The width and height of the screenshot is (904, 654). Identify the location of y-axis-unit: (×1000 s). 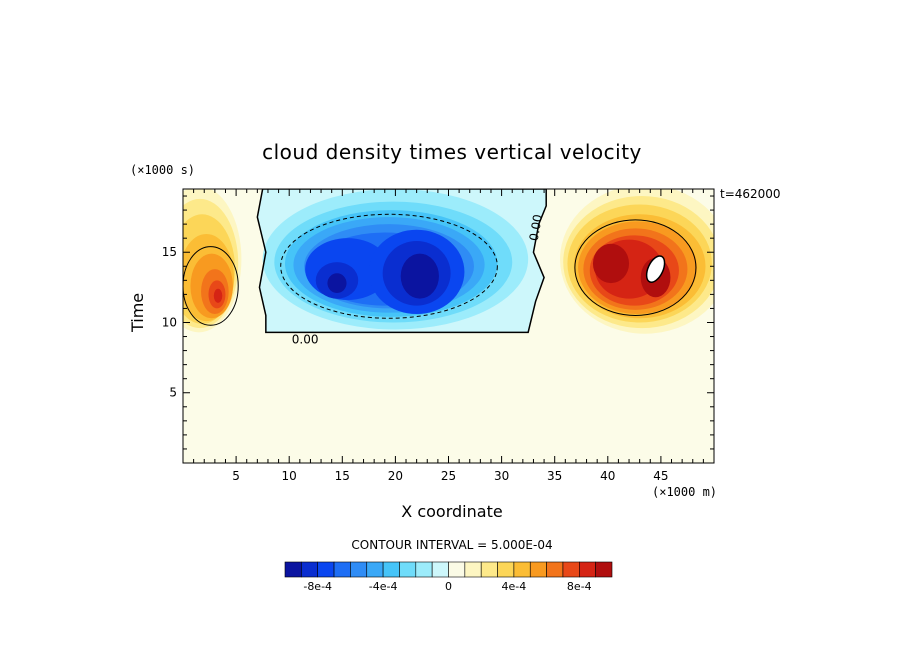
(163, 170).